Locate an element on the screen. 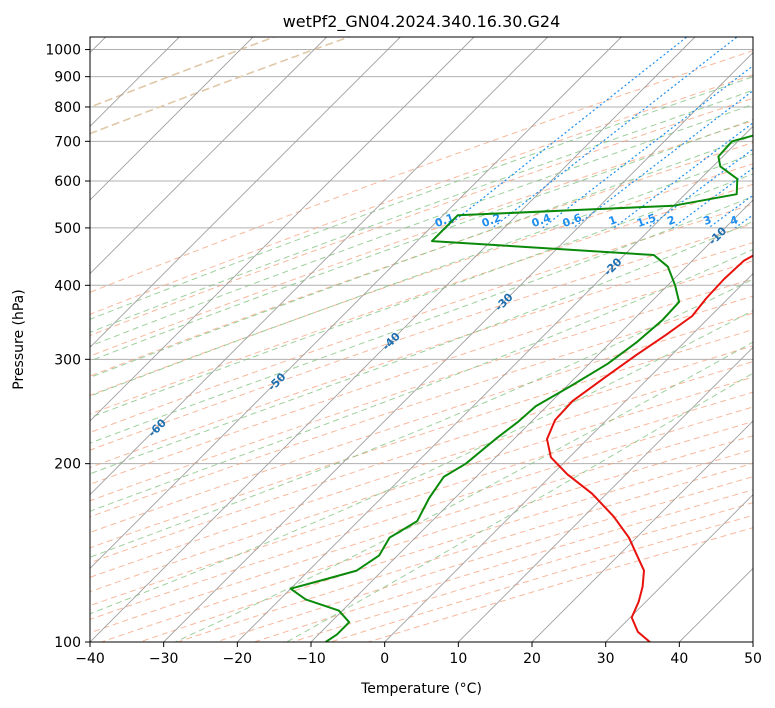 The height and width of the screenshot is (708, 775). y-axis: 1000 900 800 700 600 500 400 300 200 100 is located at coordinates (67, 347).